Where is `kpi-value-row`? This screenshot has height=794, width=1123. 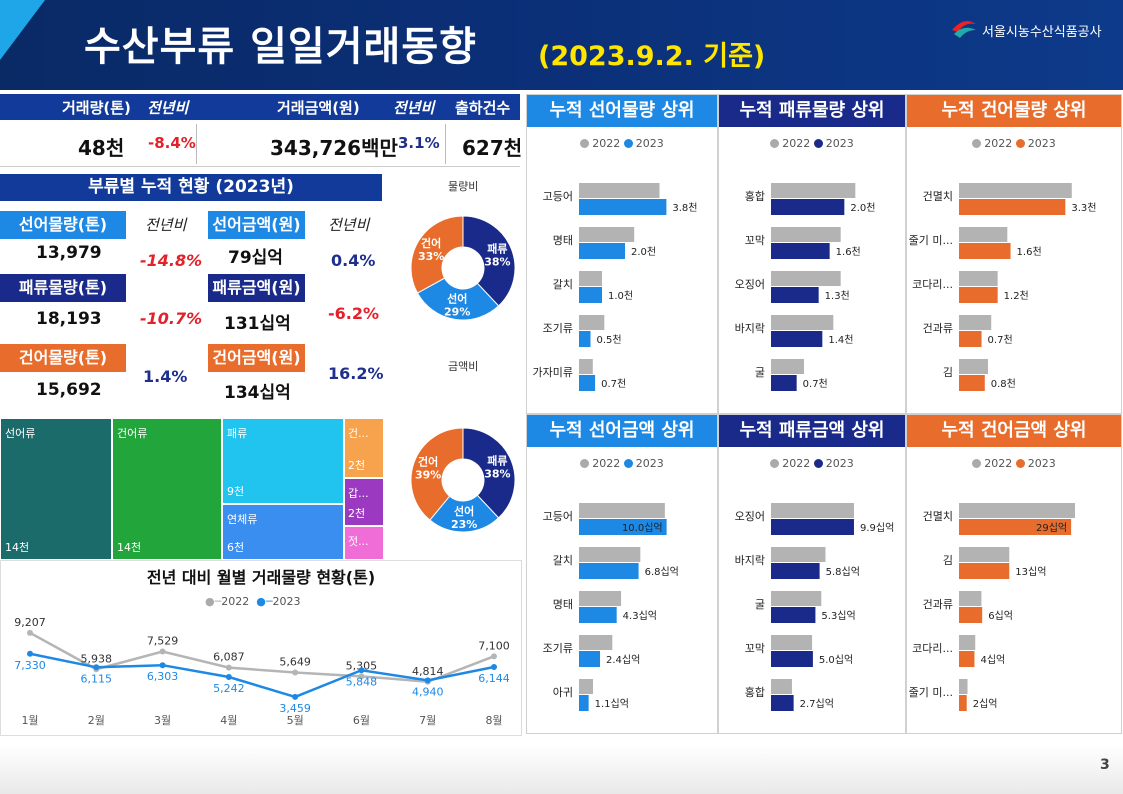
kpi-value-row is located at coordinates (260, 144).